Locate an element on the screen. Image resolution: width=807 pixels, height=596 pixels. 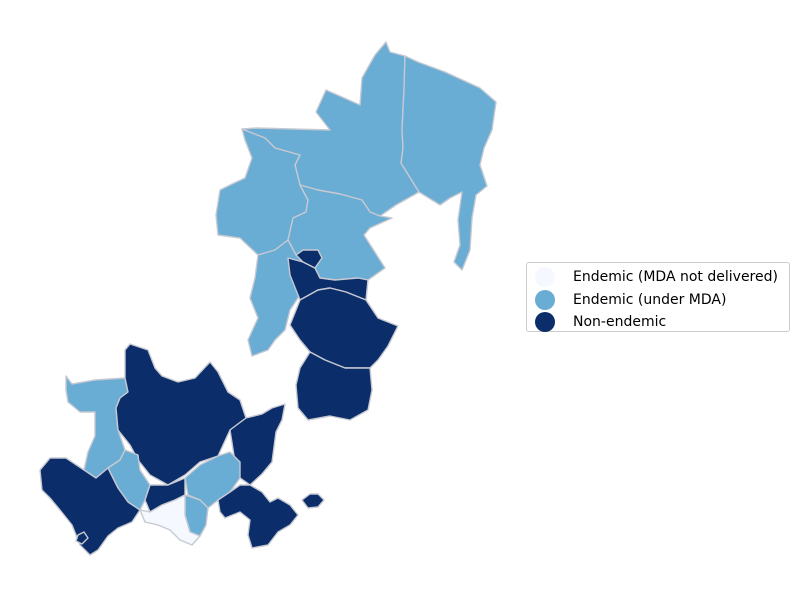
south-island-dark-district is located at coordinates (313, 501).